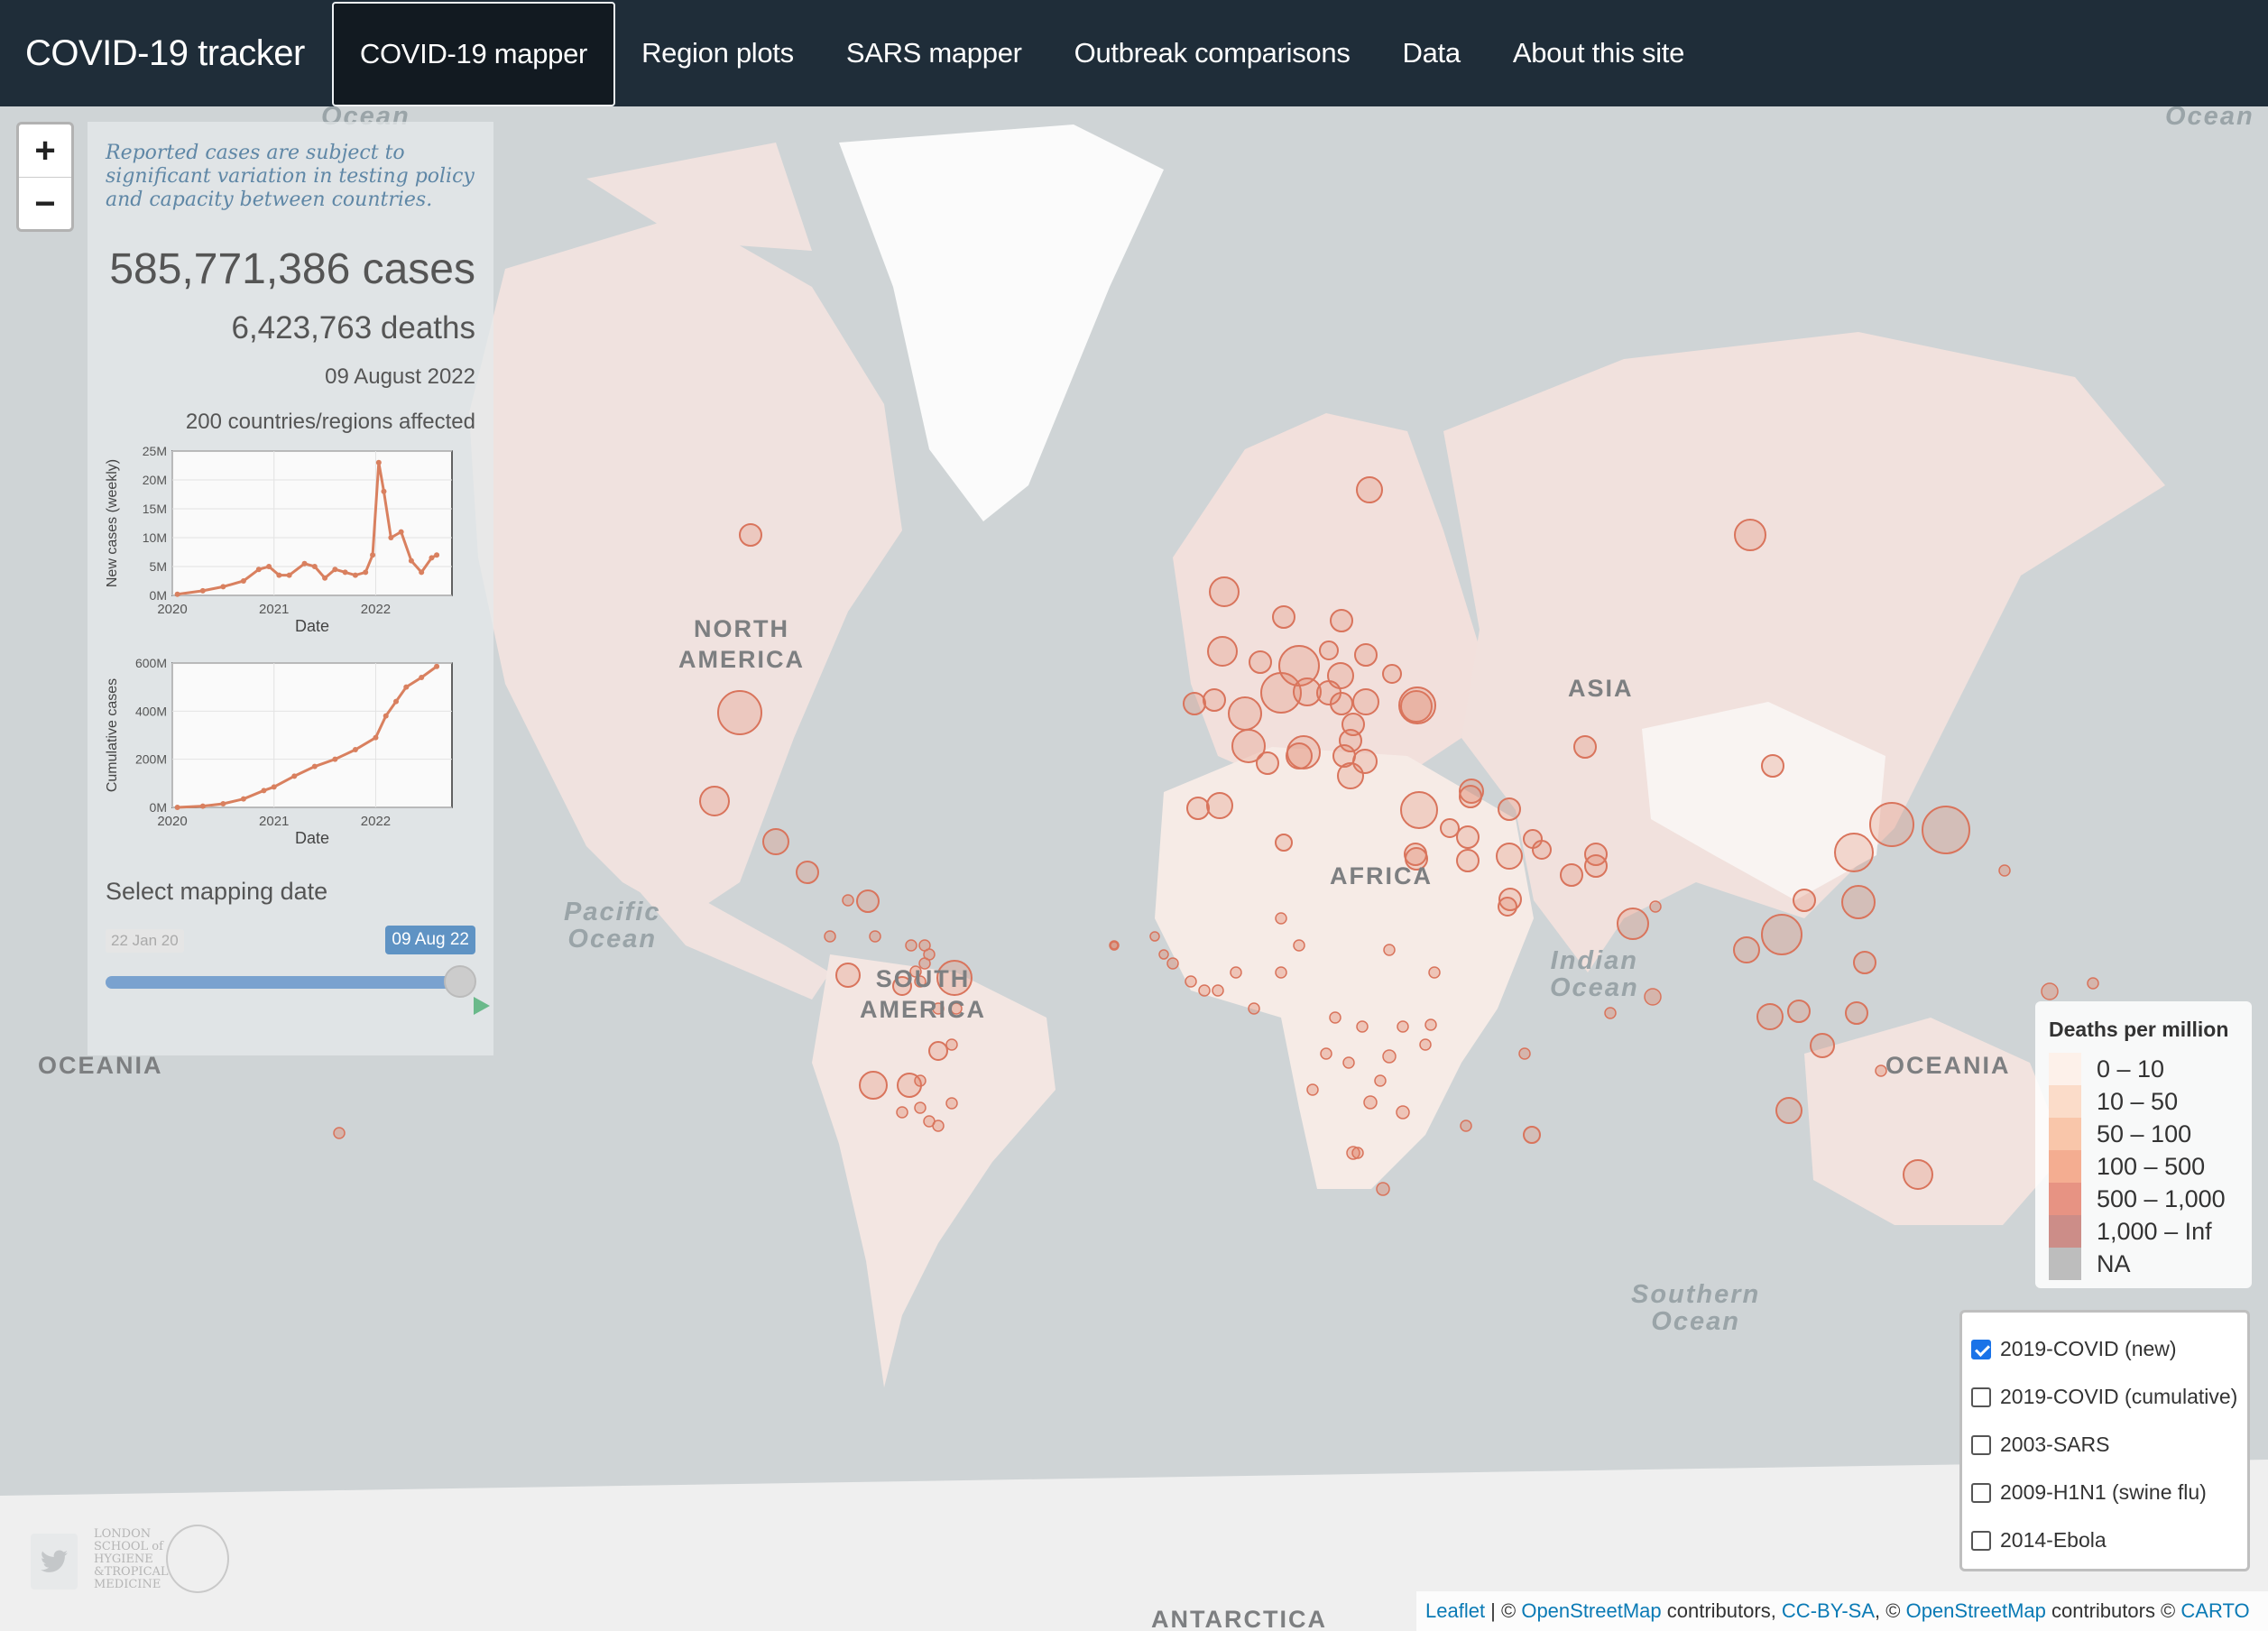  I want to click on total-deaths: 6,423,763 deaths, so click(353, 328).